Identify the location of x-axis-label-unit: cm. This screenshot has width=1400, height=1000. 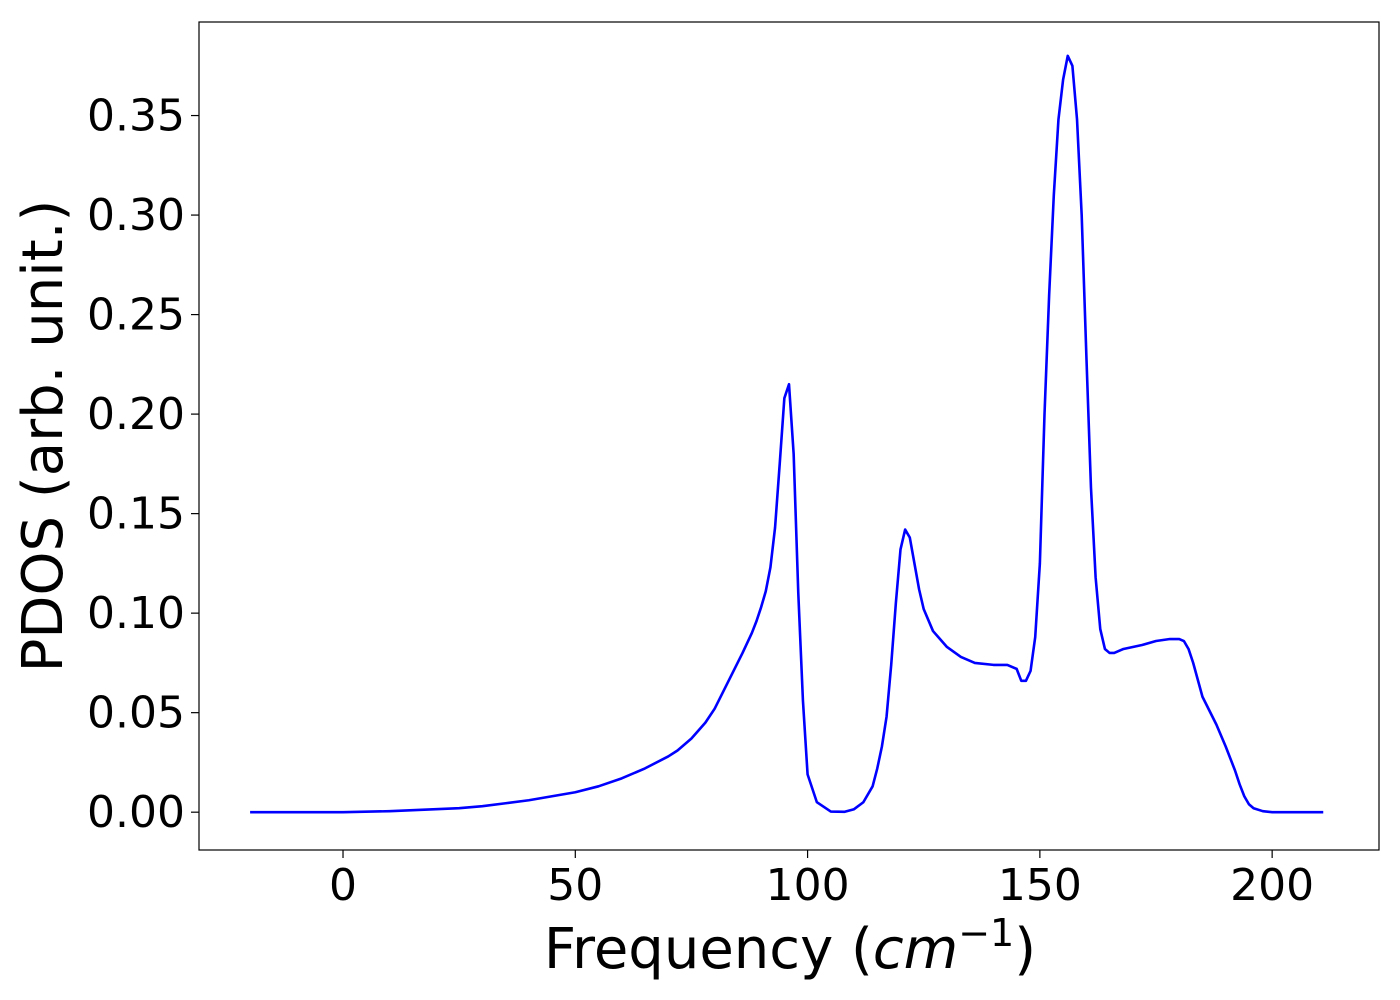
(915, 949).